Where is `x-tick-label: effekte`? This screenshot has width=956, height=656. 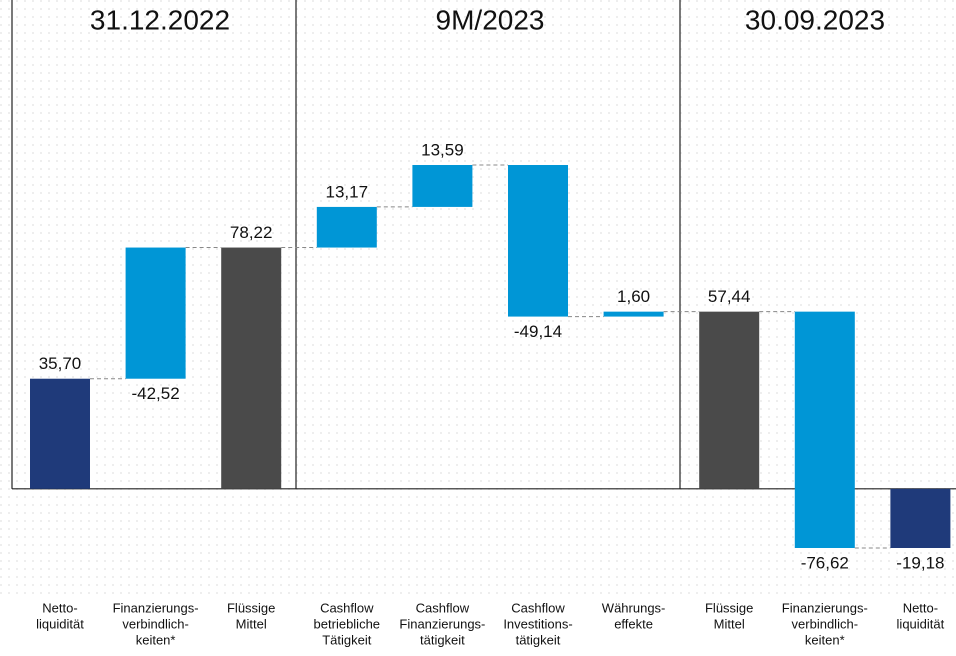 x-tick-label: effekte is located at coordinates (633, 623).